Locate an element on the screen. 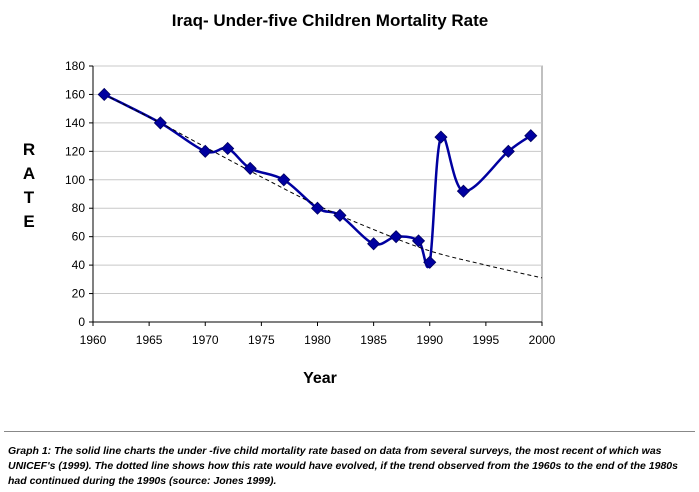 The height and width of the screenshot is (492, 699). x-tick-label: 2000 is located at coordinates (542, 340).